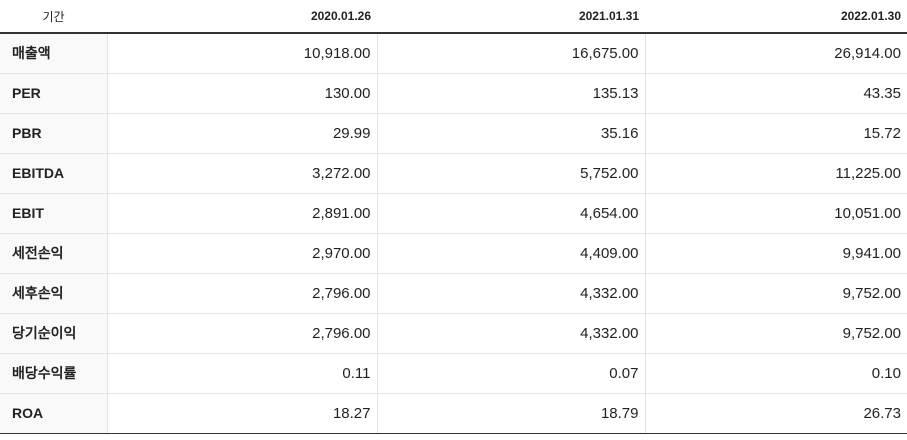 The height and width of the screenshot is (440, 907). What do you see at coordinates (241, 413) in the screenshot?
I see `row-value: 18.27` at bounding box center [241, 413].